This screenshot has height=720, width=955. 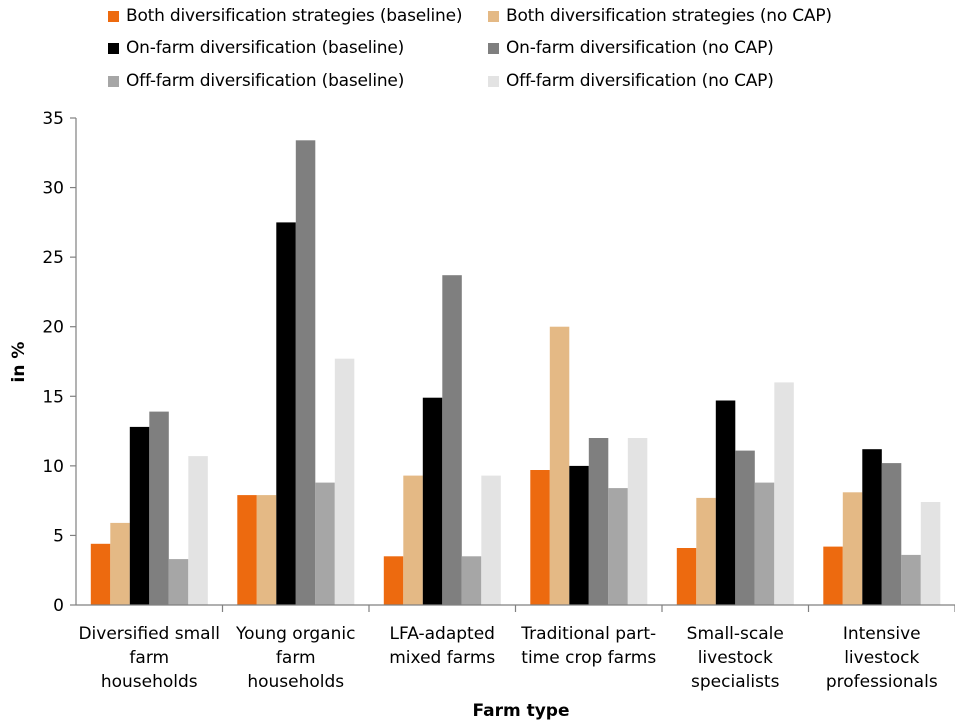 I want to click on bar-s3-c4, so click(x=579, y=535).